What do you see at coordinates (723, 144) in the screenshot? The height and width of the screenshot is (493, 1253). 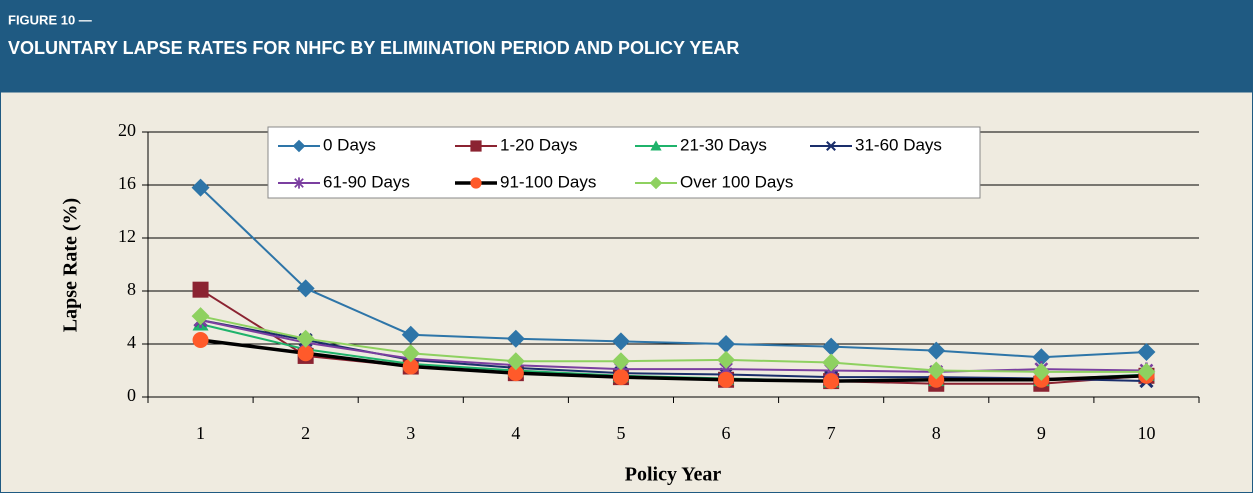 I see `legend-label: 21-30 Days` at bounding box center [723, 144].